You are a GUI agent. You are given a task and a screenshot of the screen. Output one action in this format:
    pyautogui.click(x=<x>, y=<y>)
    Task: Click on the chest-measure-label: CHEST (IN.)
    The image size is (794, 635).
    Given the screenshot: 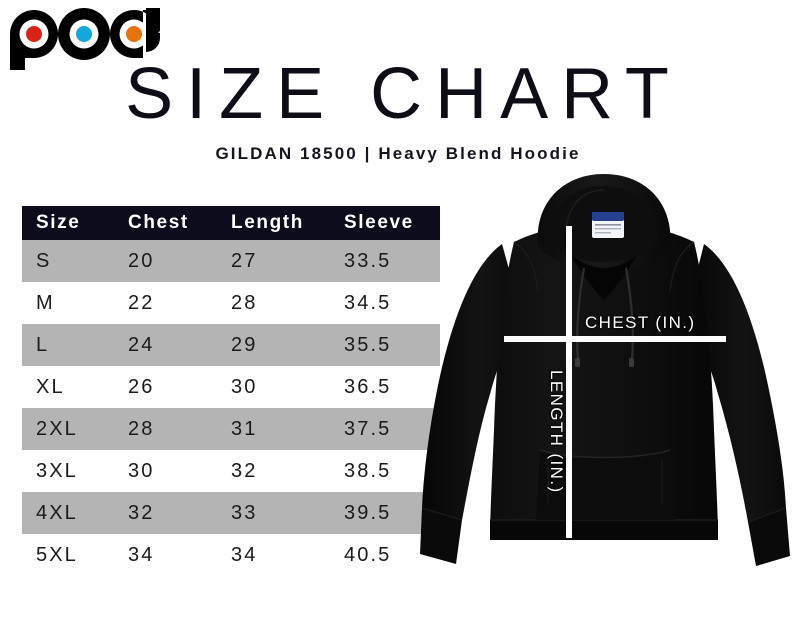 What is the action you would take?
    pyautogui.click(x=640, y=322)
    